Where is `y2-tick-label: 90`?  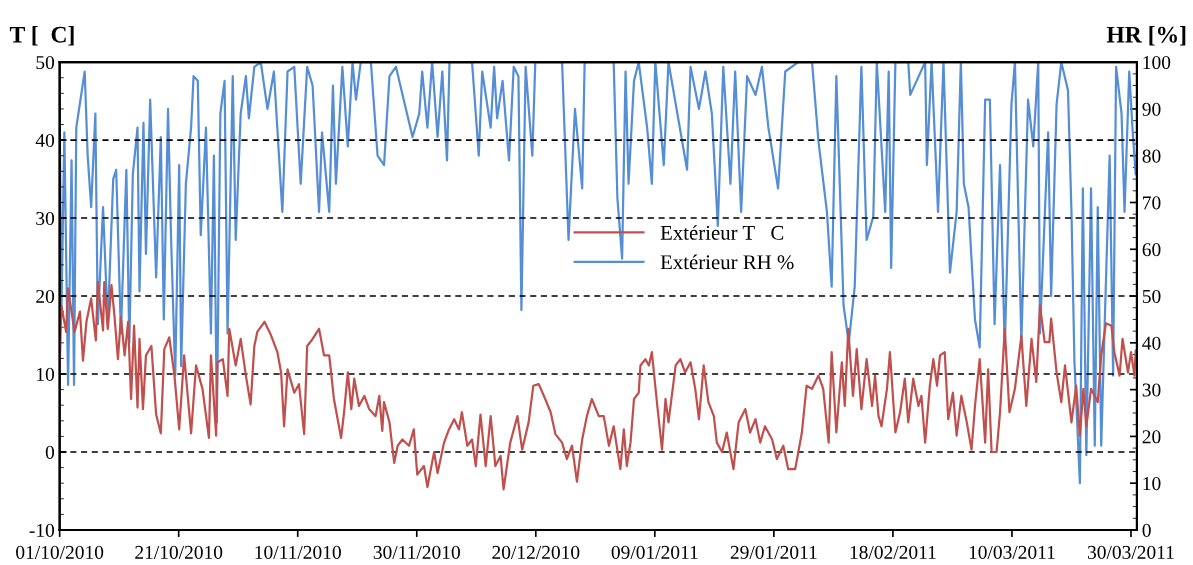
y2-tick-label: 90 is located at coordinates (1151, 109).